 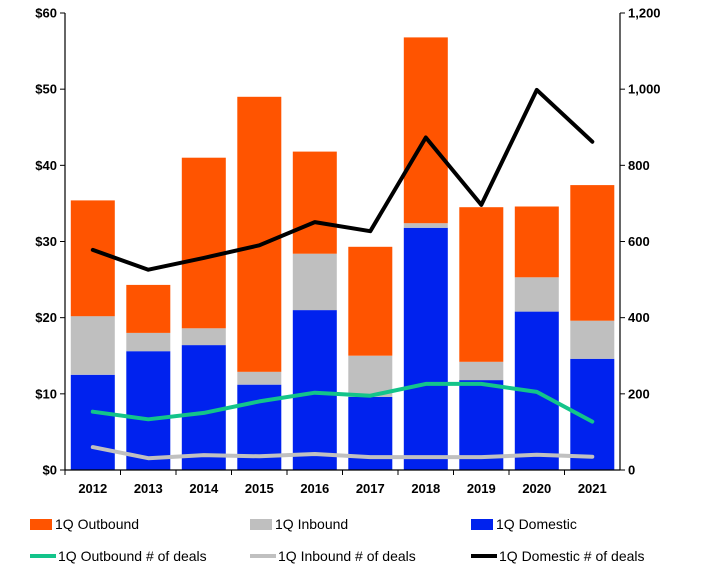 What do you see at coordinates (259, 234) in the screenshot?
I see `bar-1q-outbound-2015` at bounding box center [259, 234].